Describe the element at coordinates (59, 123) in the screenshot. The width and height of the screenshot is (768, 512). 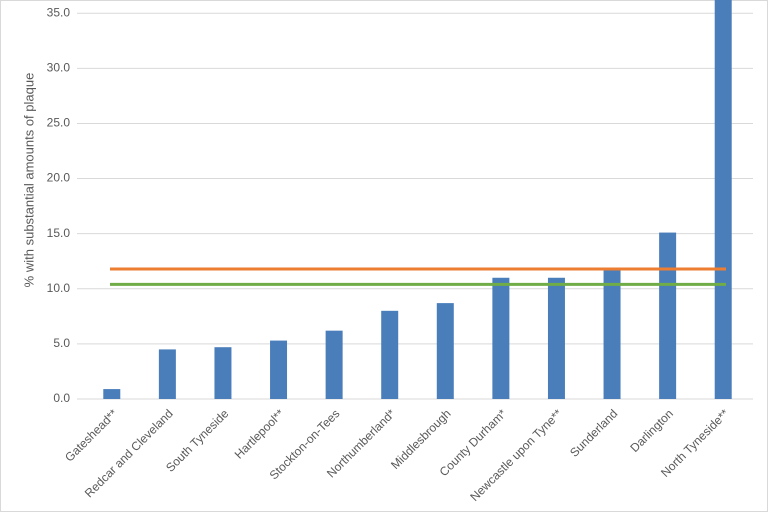
I see `y-tick-label: 25.0` at that location.